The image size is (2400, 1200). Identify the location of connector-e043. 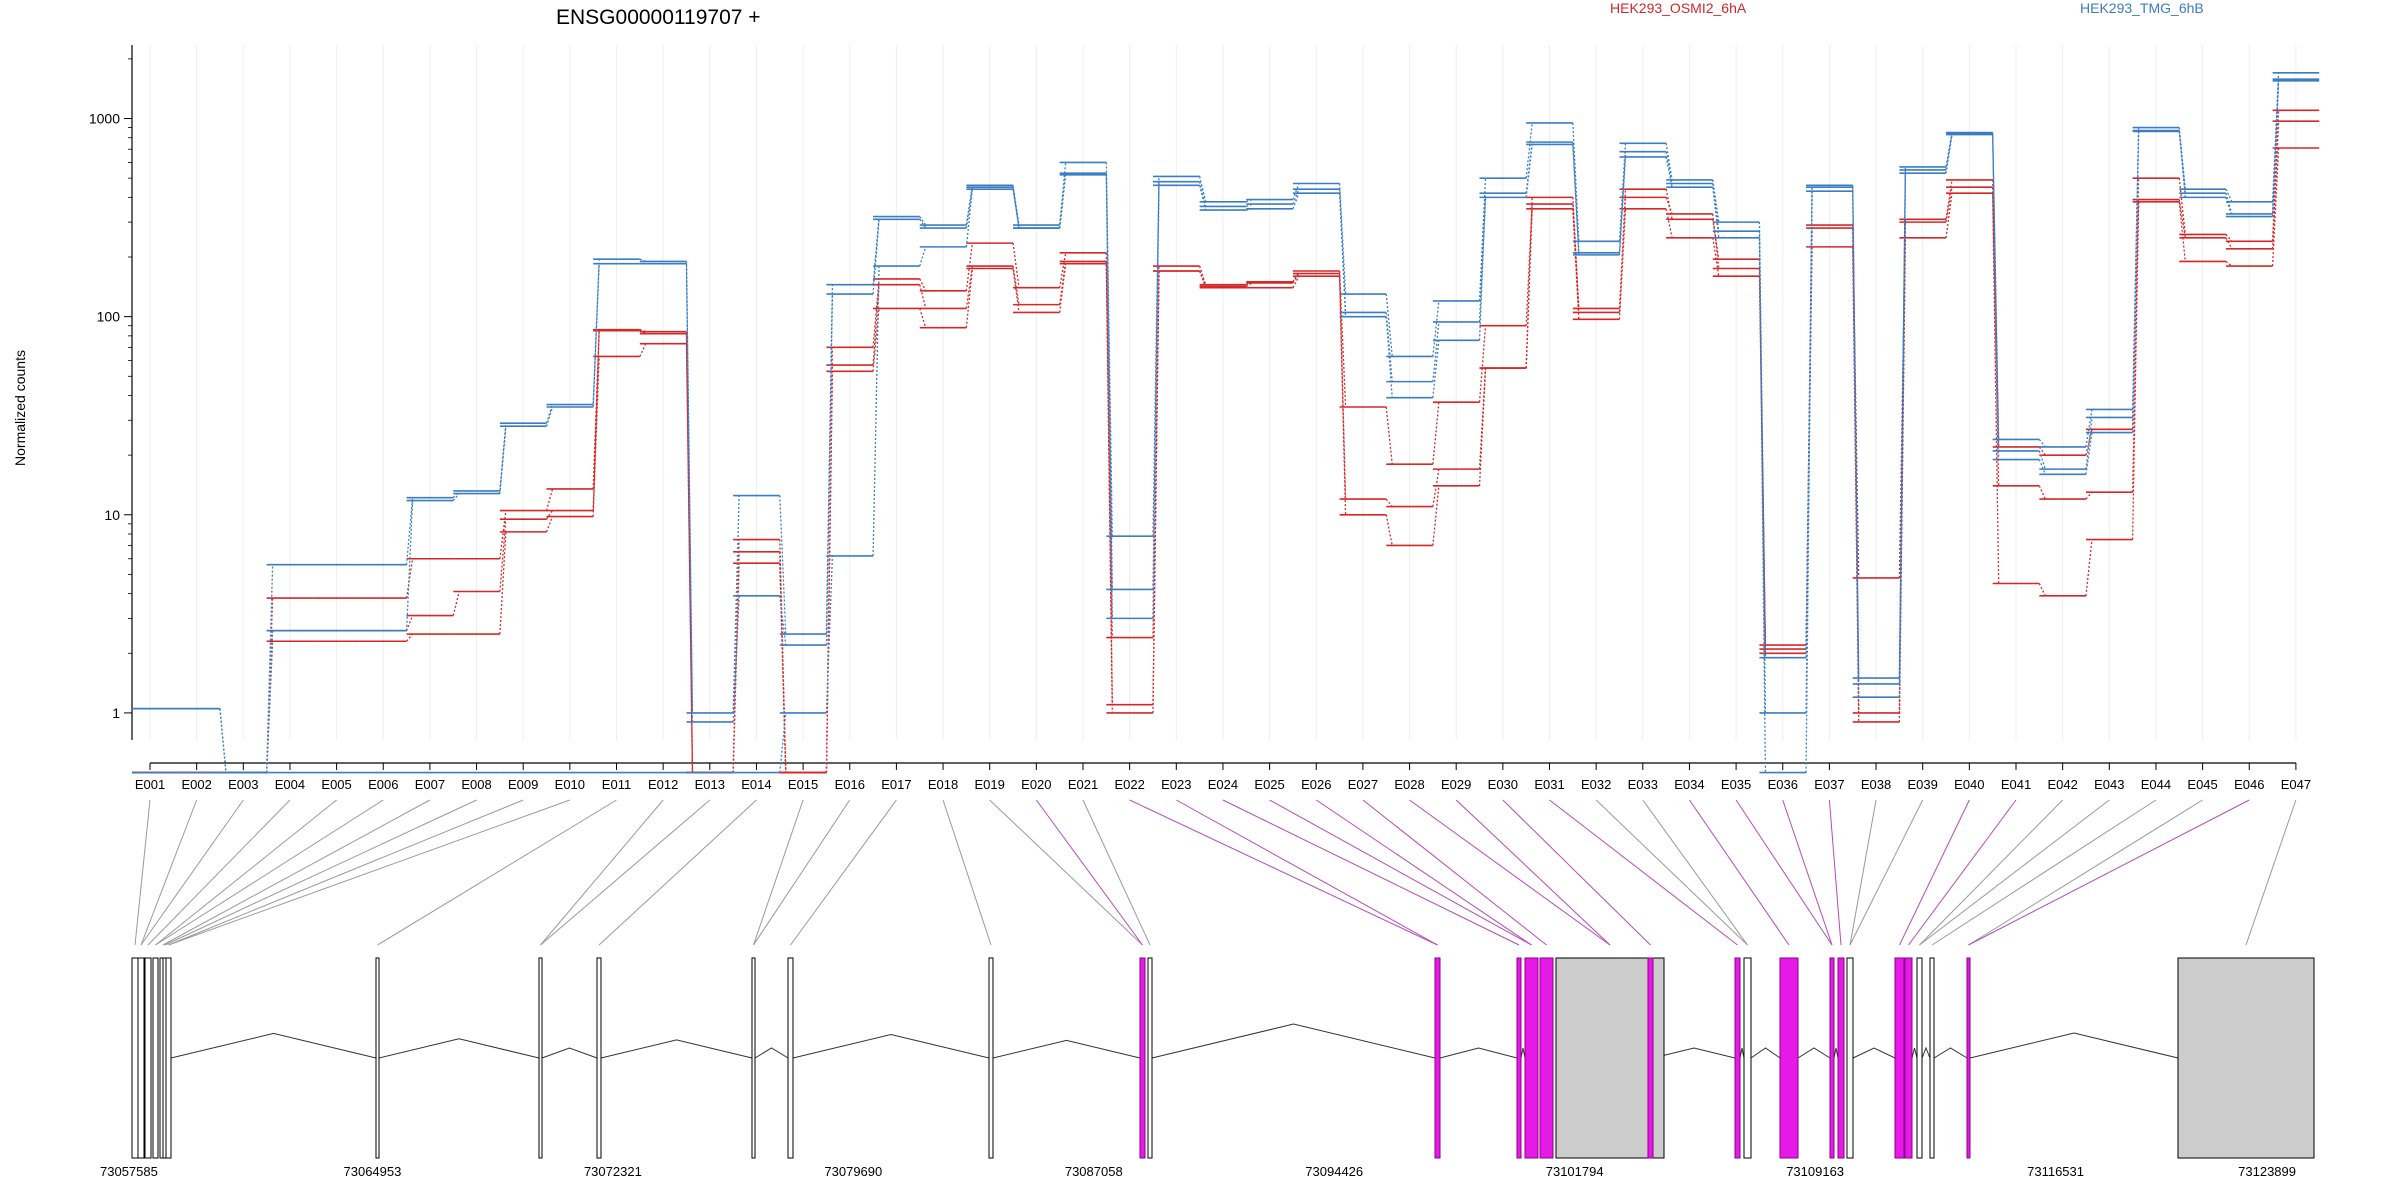
(2014, 872).